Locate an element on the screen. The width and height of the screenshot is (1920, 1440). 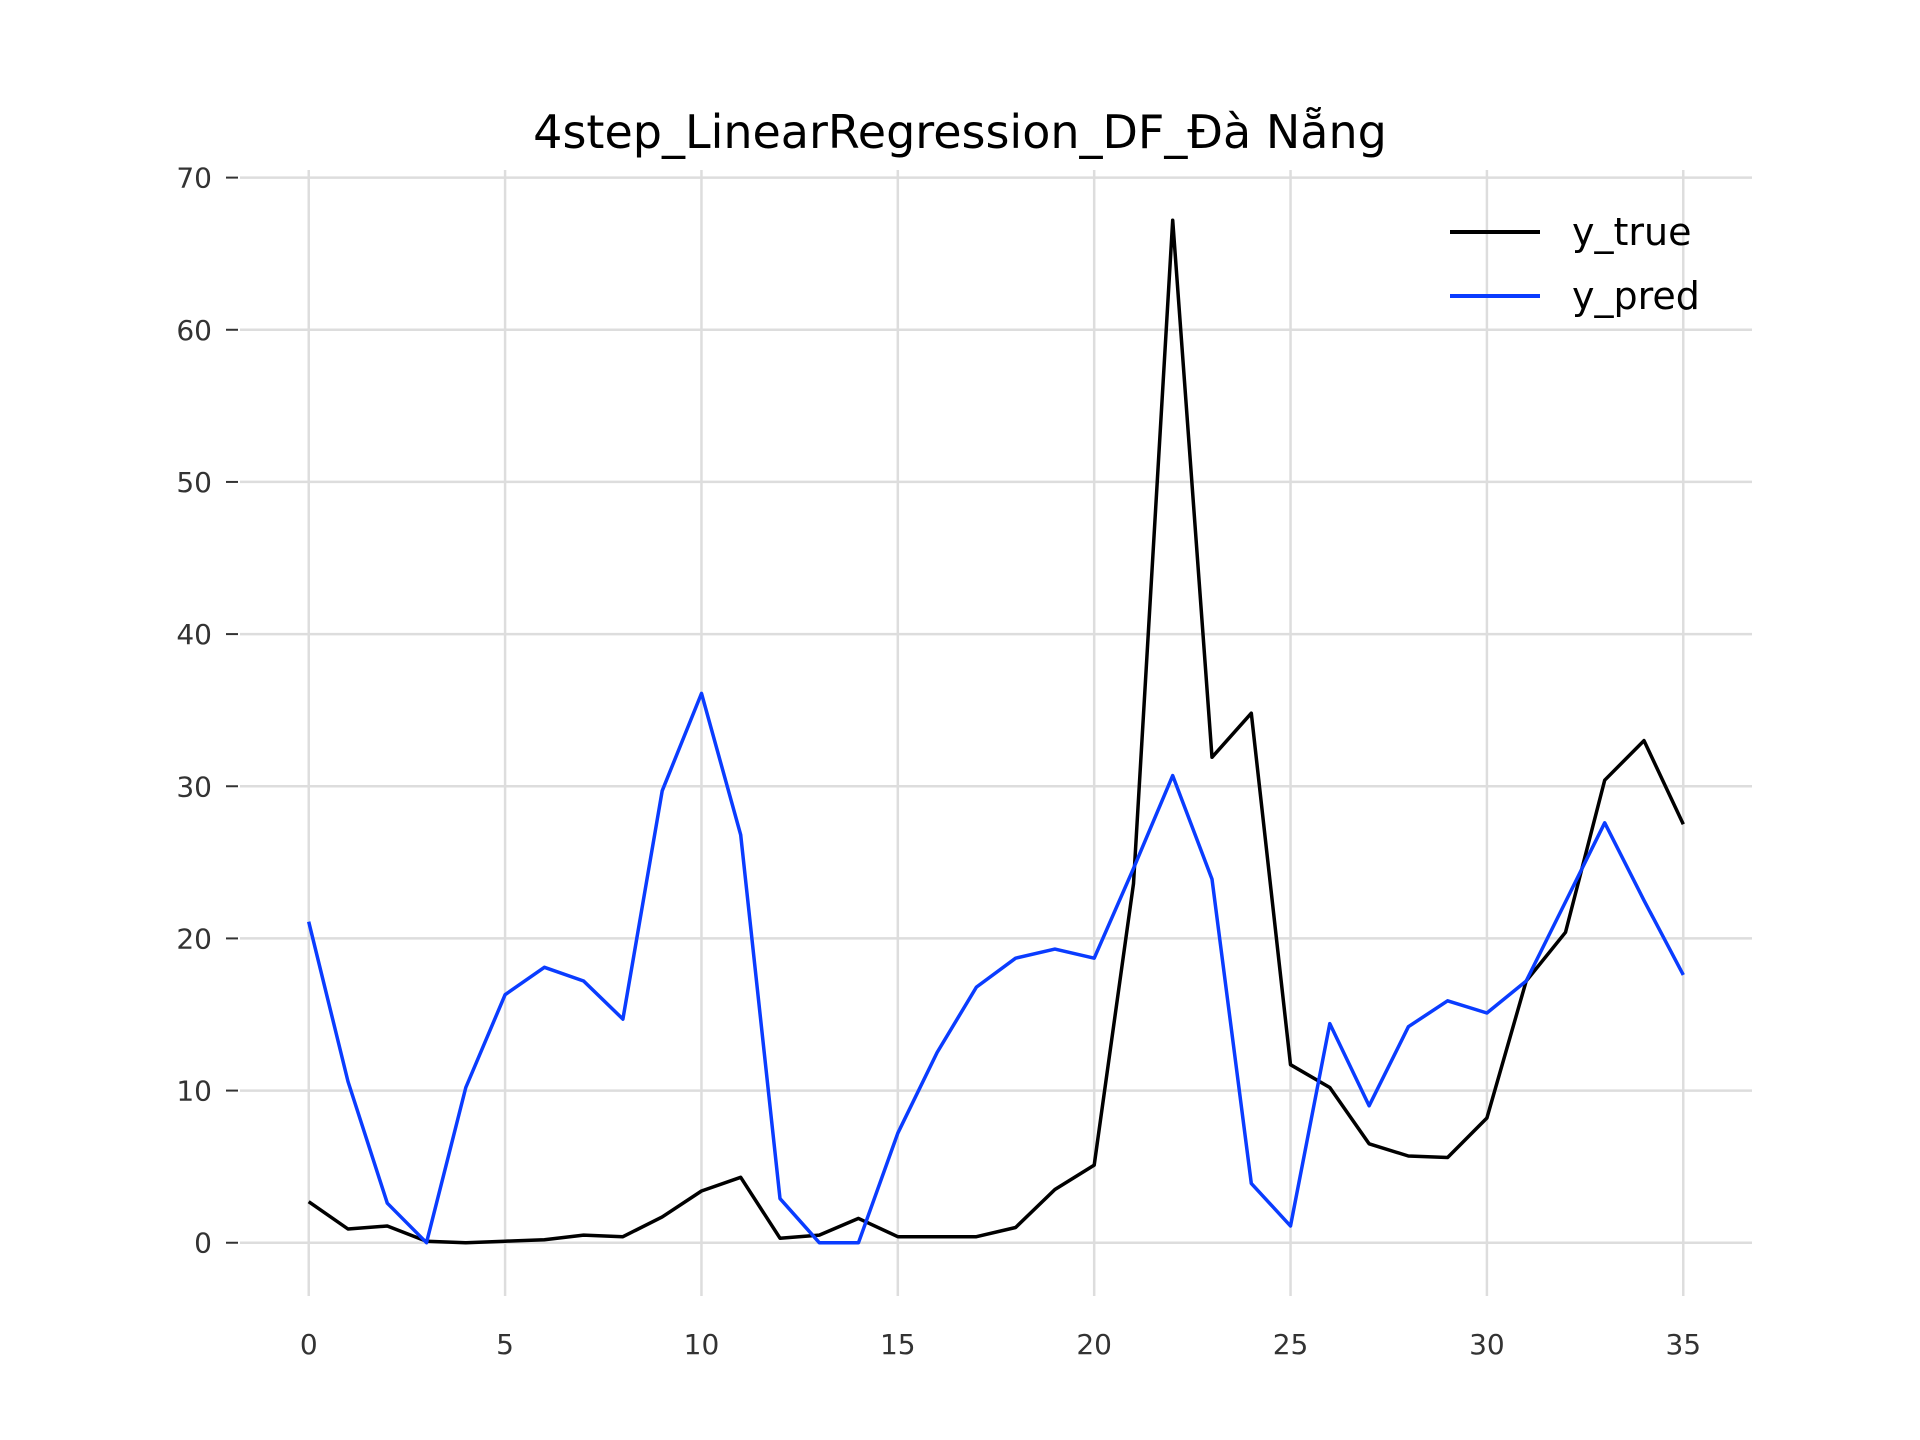
y-tick-label: 70 is located at coordinates (194, 178).